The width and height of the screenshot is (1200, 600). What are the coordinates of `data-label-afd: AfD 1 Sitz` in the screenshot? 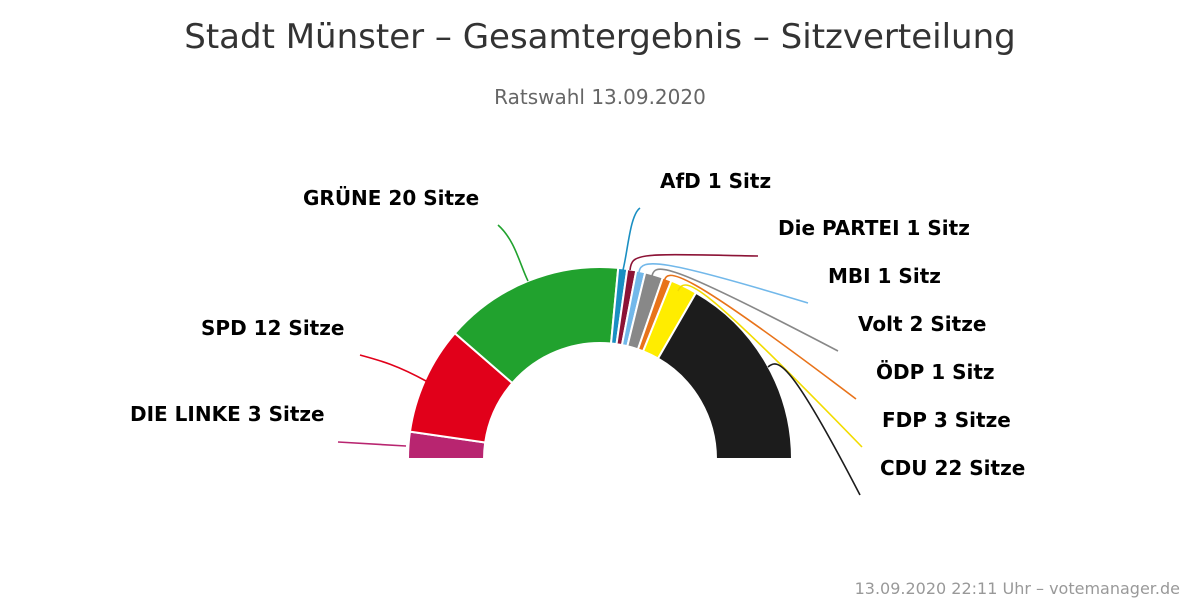 It's located at (715, 181).